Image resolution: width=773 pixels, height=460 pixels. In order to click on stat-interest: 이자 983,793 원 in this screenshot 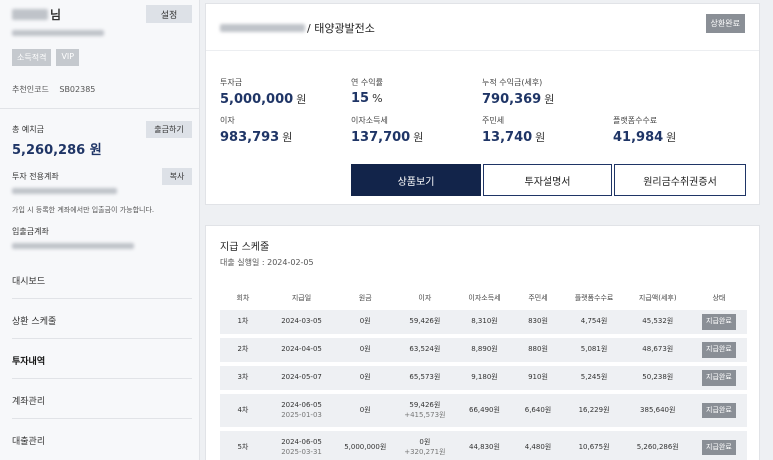, I will do `click(256, 130)`.